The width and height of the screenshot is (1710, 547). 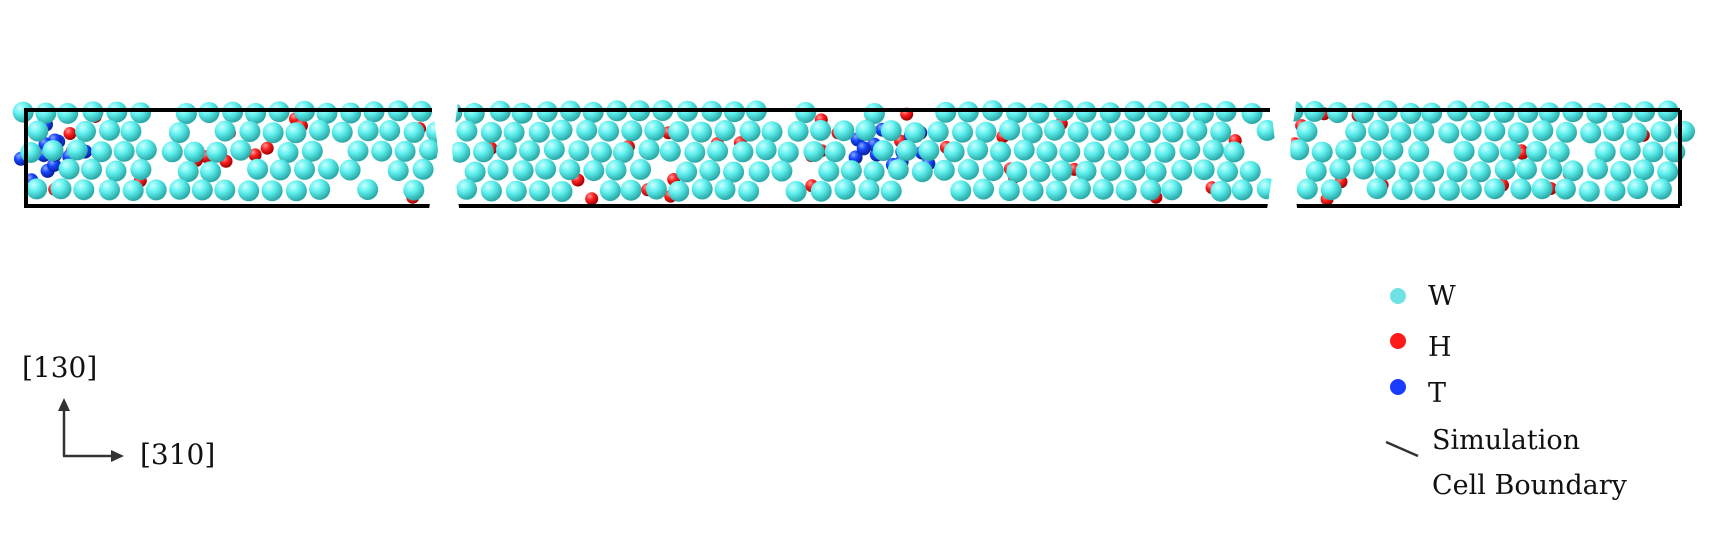 What do you see at coordinates (1437, 393) in the screenshot?
I see `legend-label-t: T` at bounding box center [1437, 393].